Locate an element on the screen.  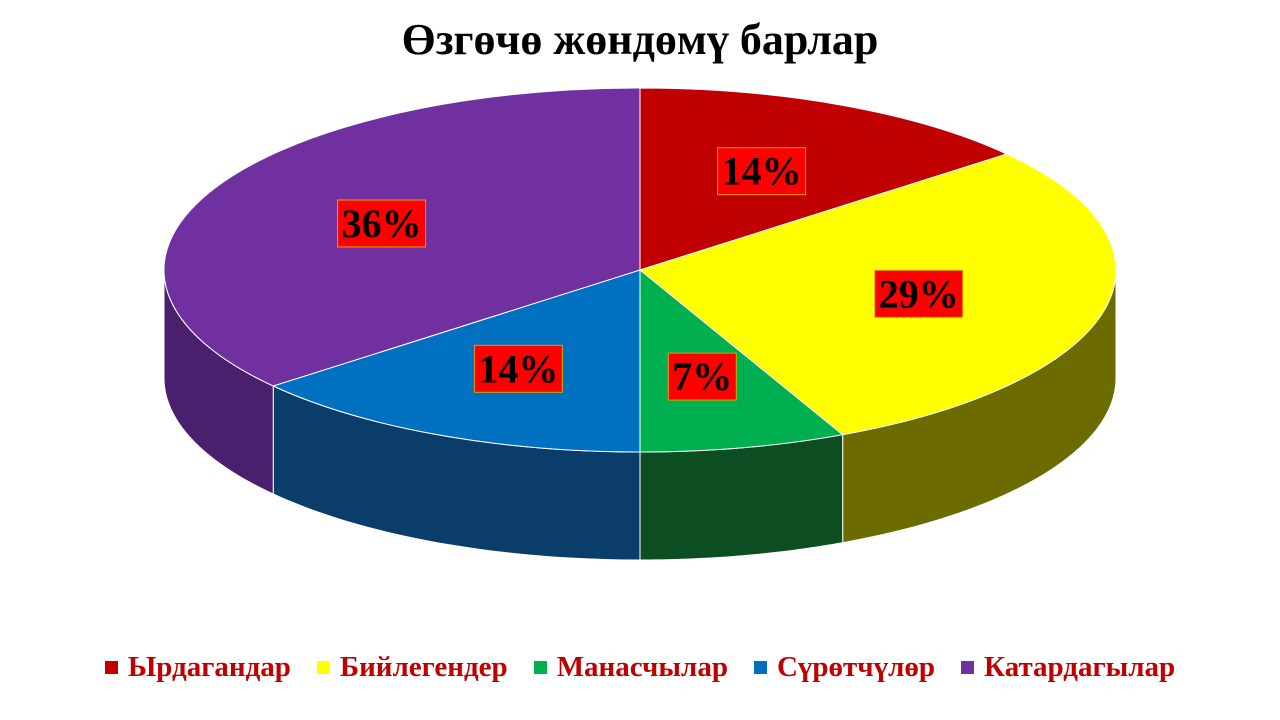
legend-label-2: Бийлегендер is located at coordinates (423, 667).